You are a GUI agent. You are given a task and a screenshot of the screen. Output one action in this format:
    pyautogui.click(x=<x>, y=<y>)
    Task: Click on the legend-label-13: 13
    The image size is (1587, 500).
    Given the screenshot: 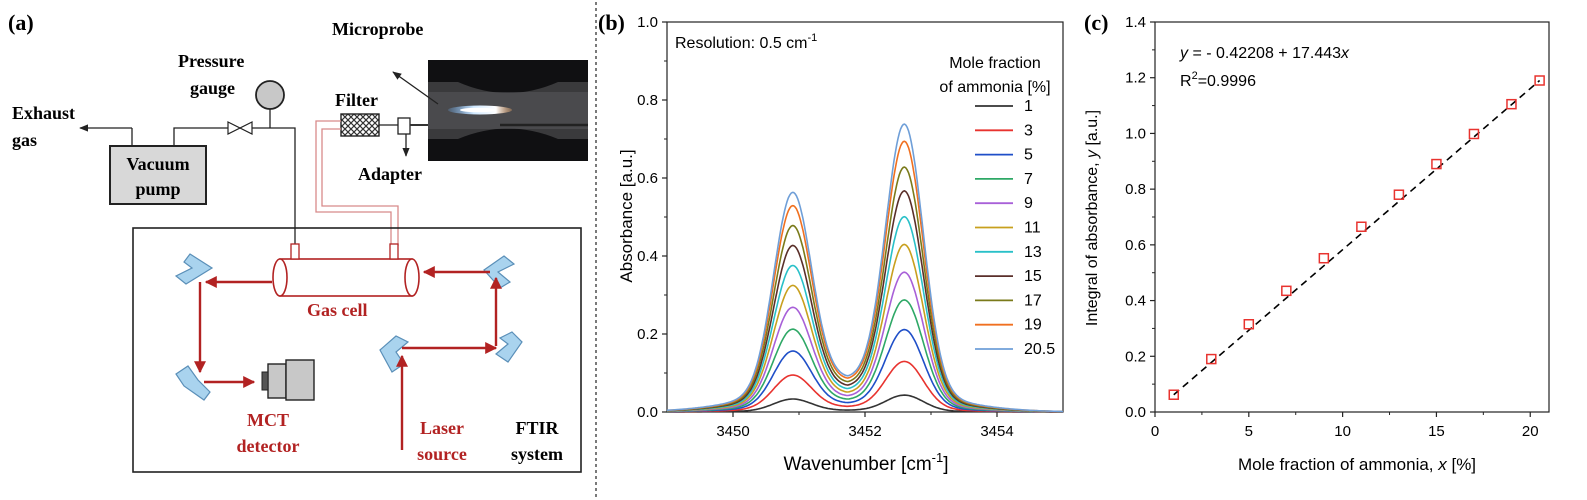 What is the action you would take?
    pyautogui.click(x=1033, y=252)
    